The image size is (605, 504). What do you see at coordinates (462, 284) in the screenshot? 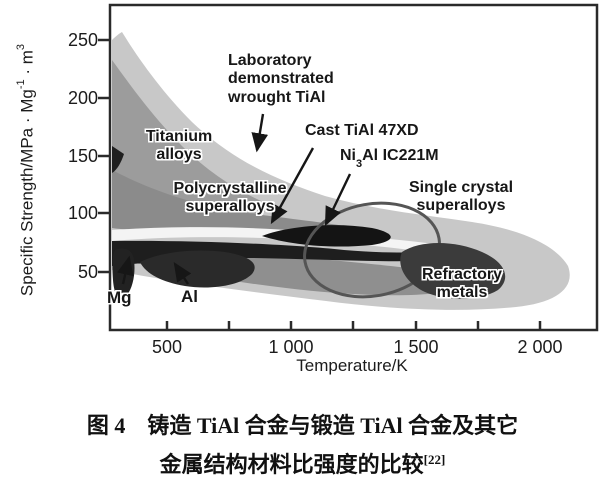
I see `label-refractory: Refractory metals` at bounding box center [462, 284].